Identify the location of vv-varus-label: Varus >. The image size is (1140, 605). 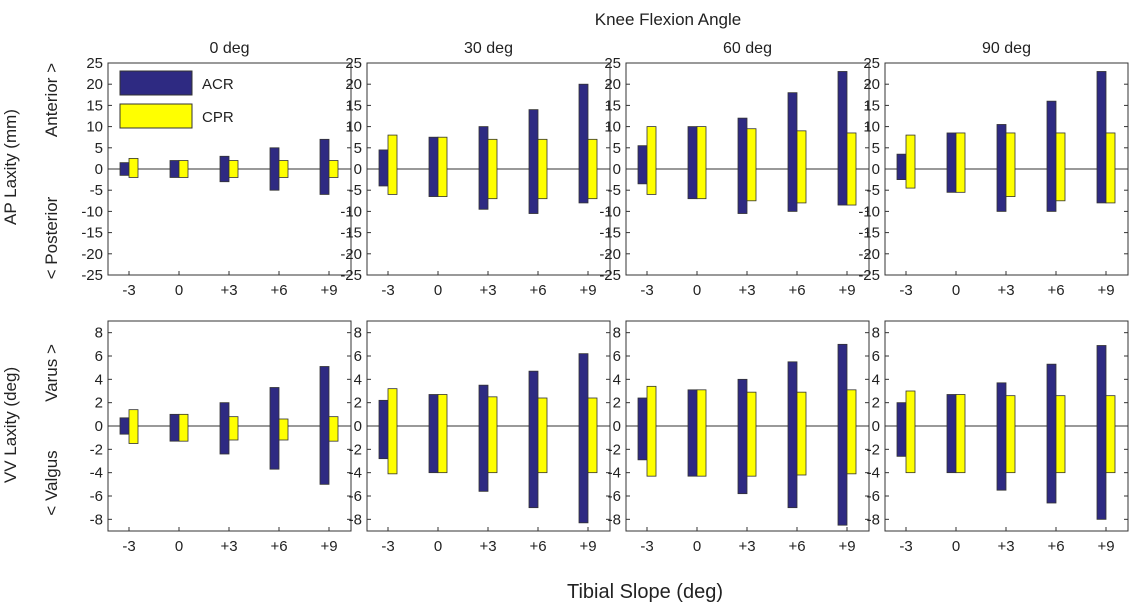
(51, 373).